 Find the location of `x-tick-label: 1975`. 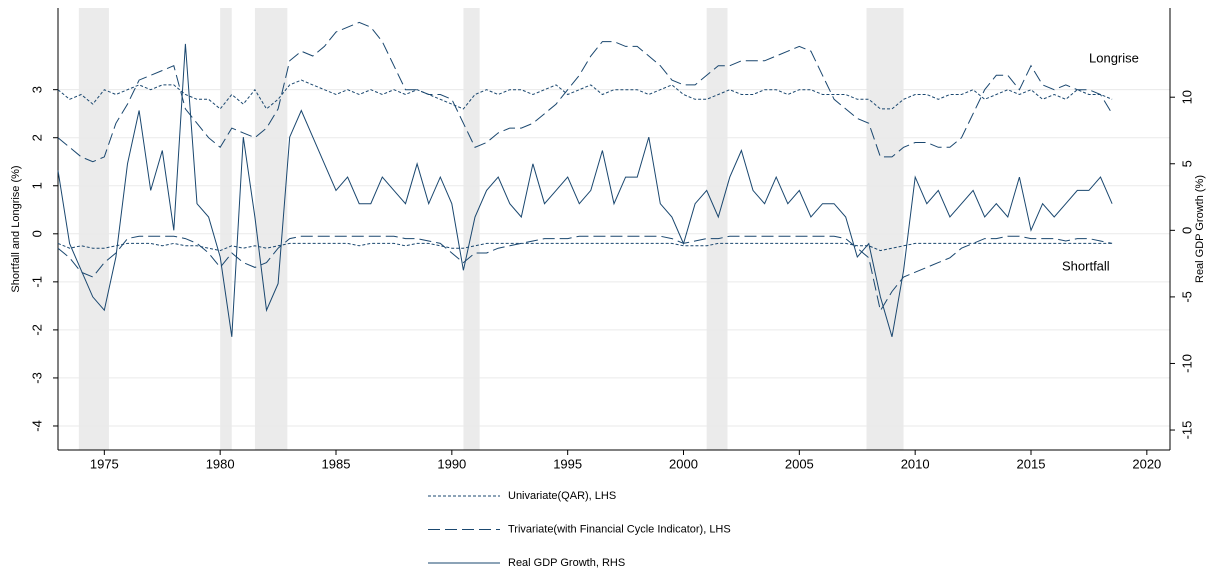

x-tick-label: 1975 is located at coordinates (104, 463).